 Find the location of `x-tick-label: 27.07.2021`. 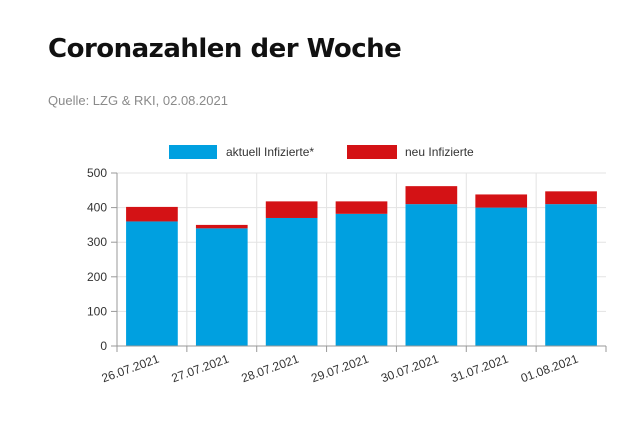

x-tick-label: 27.07.2021 is located at coordinates (201, 369).